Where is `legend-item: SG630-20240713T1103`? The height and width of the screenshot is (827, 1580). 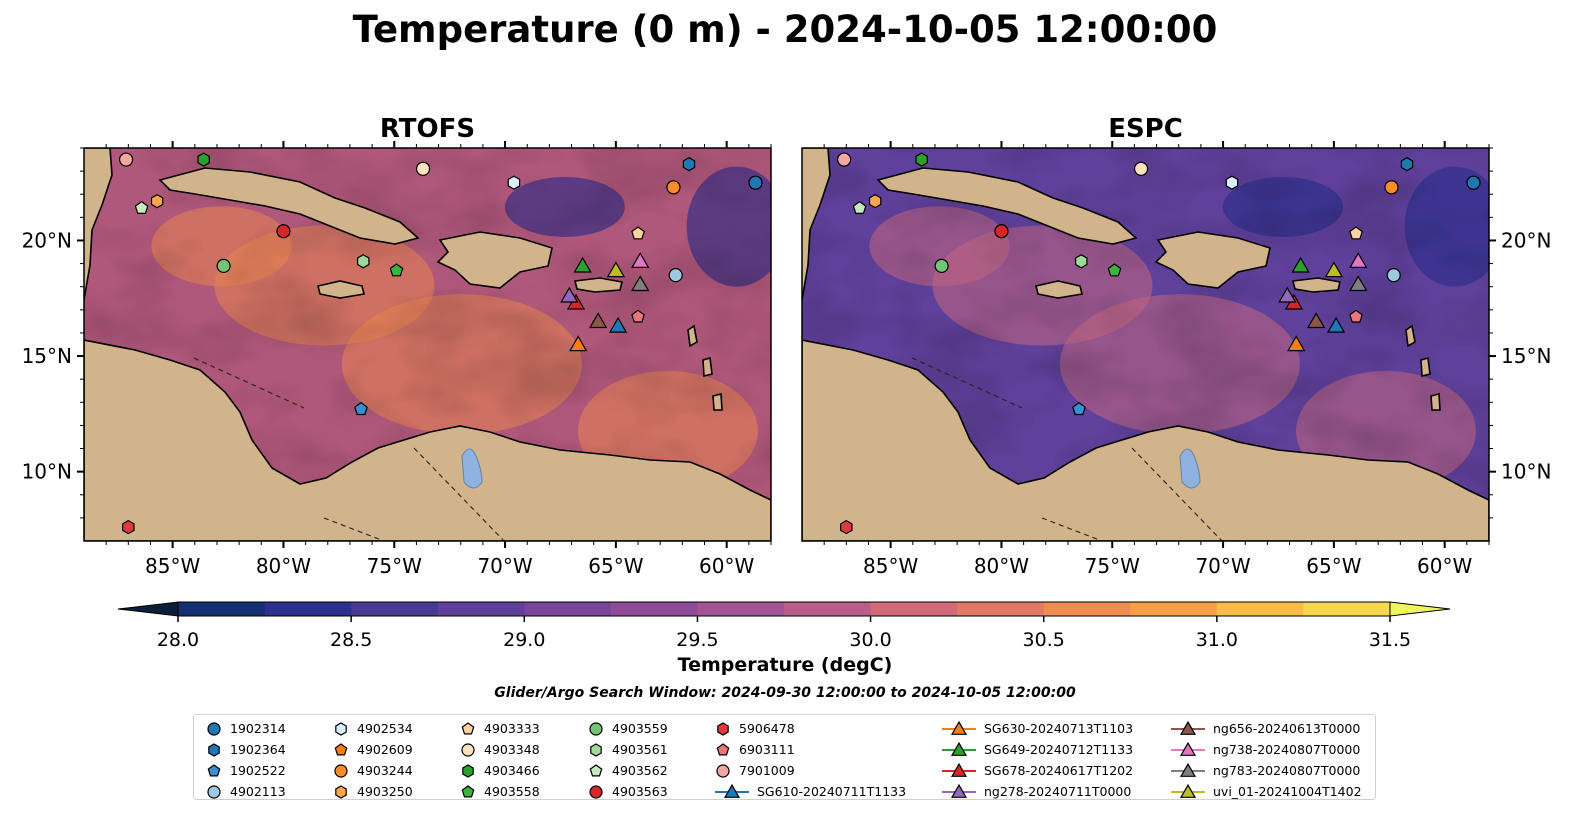 legend-item: SG630-20240713T1103 is located at coordinates (1036, 728).